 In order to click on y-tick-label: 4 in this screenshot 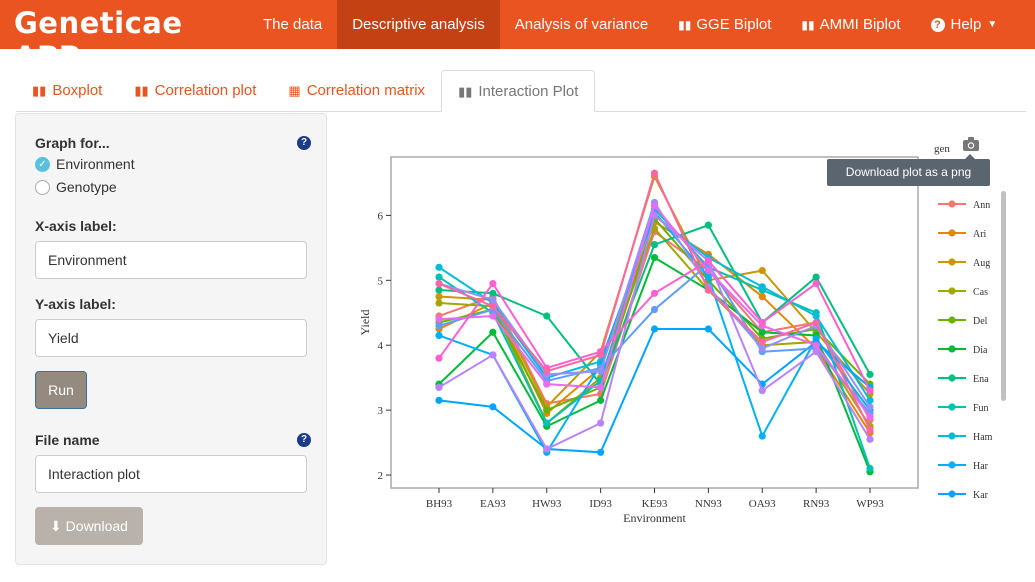, I will do `click(381, 346)`.